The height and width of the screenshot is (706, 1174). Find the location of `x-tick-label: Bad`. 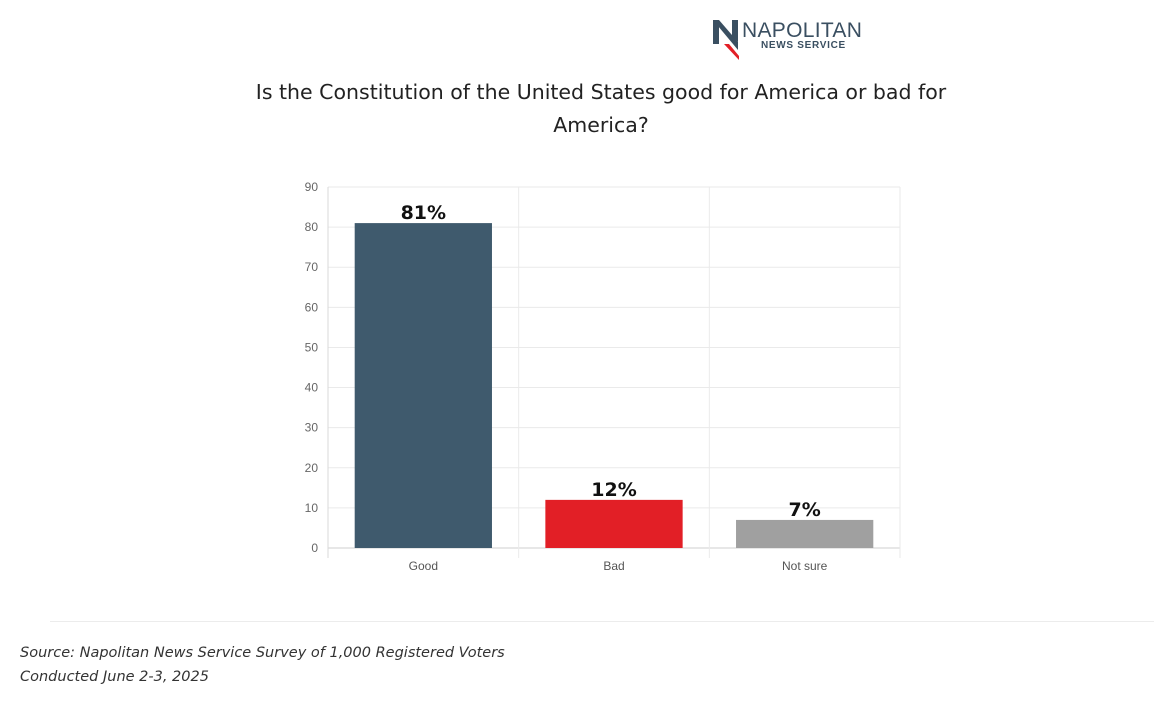

x-tick-label: Bad is located at coordinates (613, 566).